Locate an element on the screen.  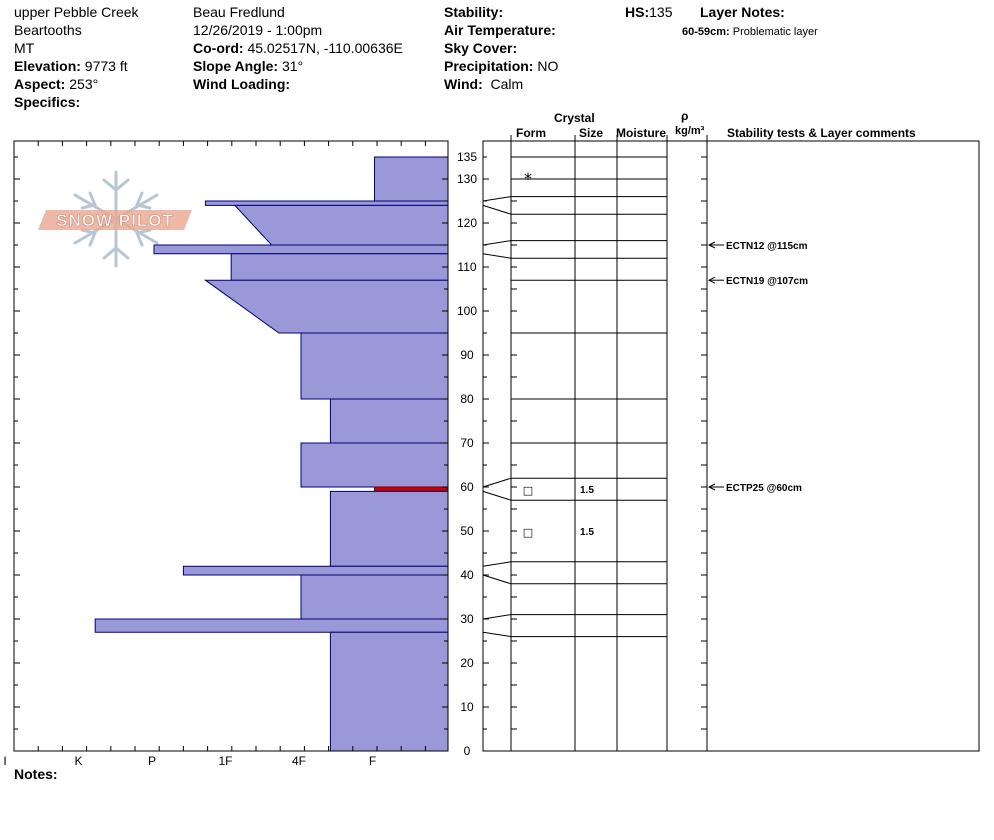
density-unit-header: kg/m³ is located at coordinates (690, 131).